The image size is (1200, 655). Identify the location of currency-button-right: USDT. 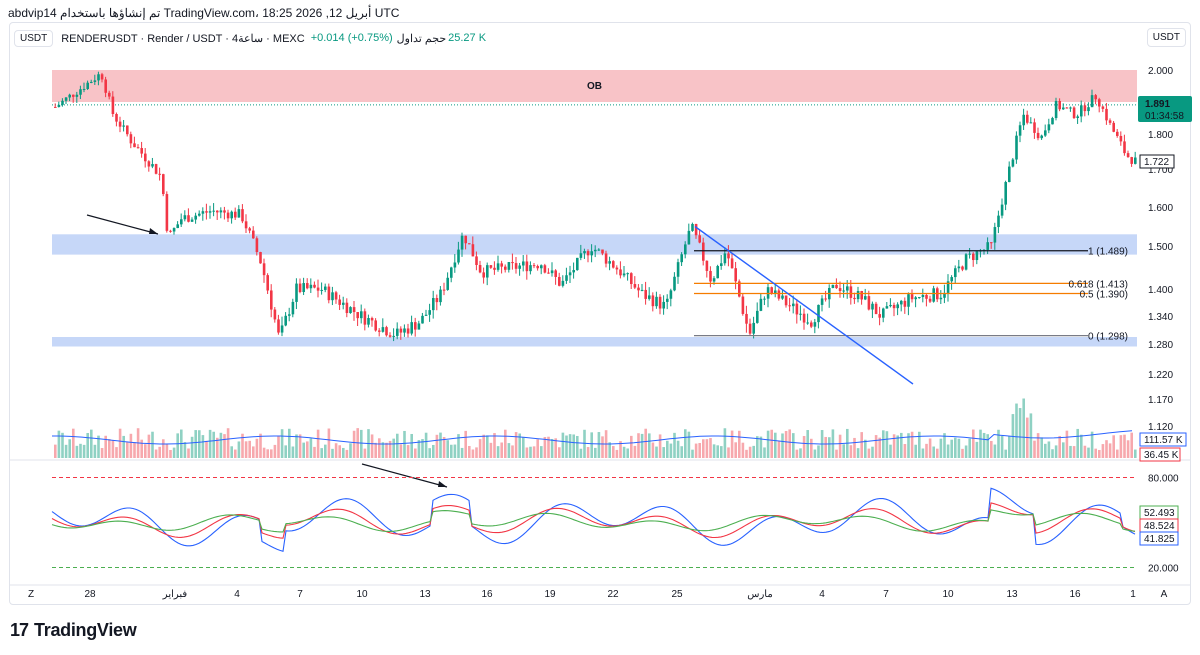
(1166, 37).